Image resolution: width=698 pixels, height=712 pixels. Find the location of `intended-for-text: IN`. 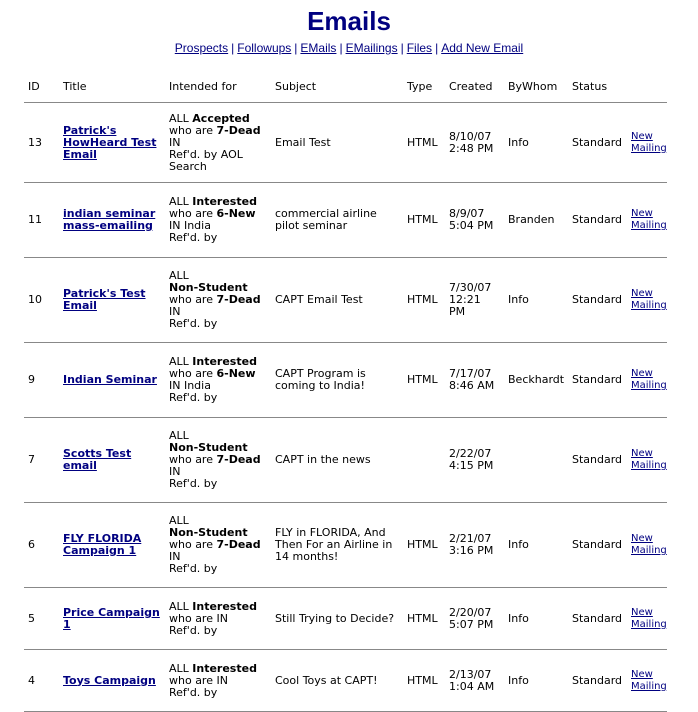

intended-for-text: IN is located at coordinates (175, 471).